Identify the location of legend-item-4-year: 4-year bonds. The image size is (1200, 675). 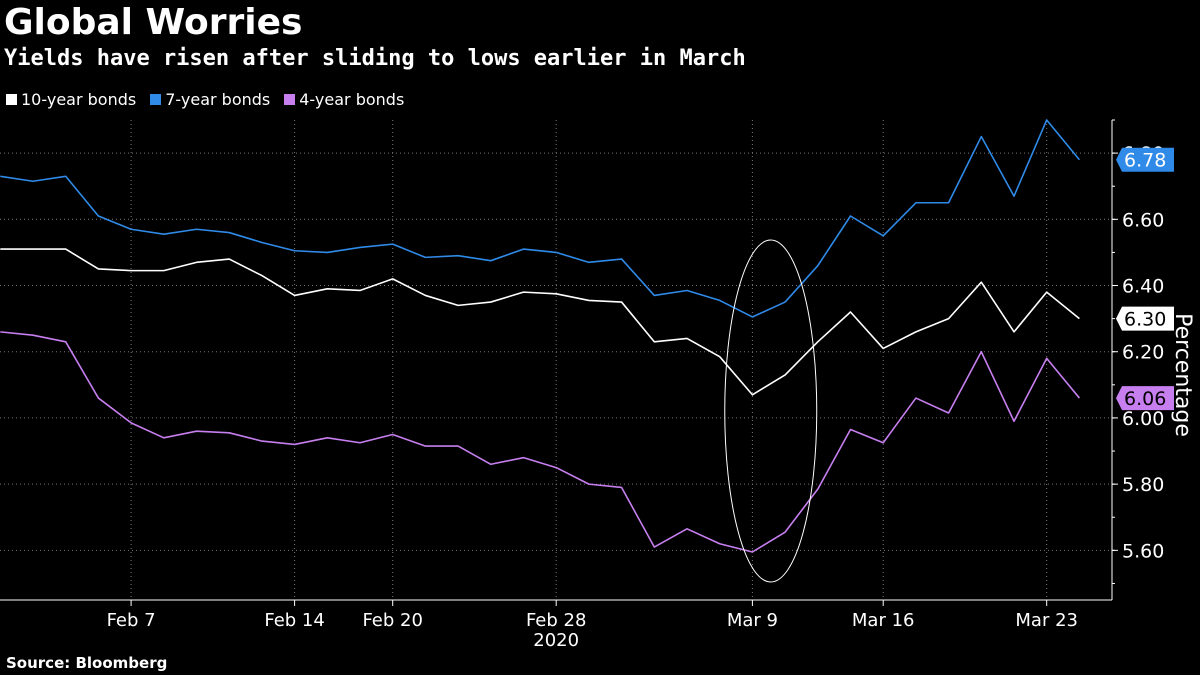
(344, 99).